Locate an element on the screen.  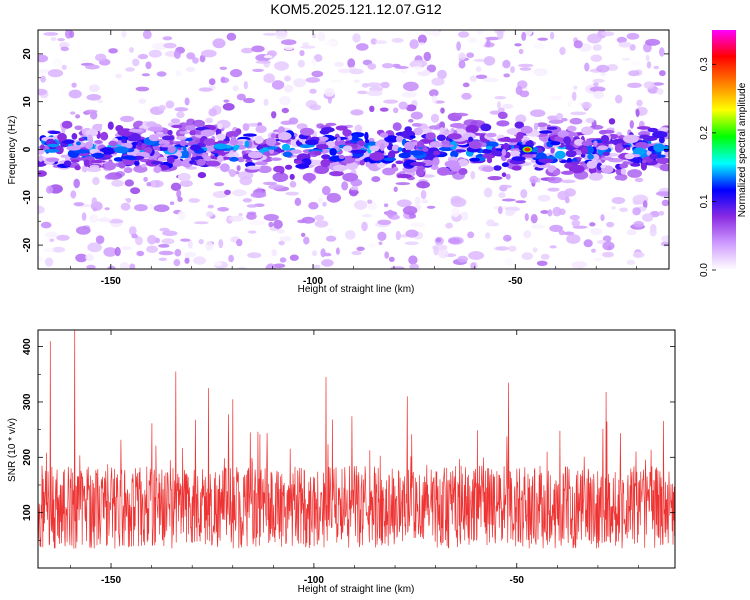
colorbar-label: Normalized spectral amplitude is located at coordinates (742, 149).